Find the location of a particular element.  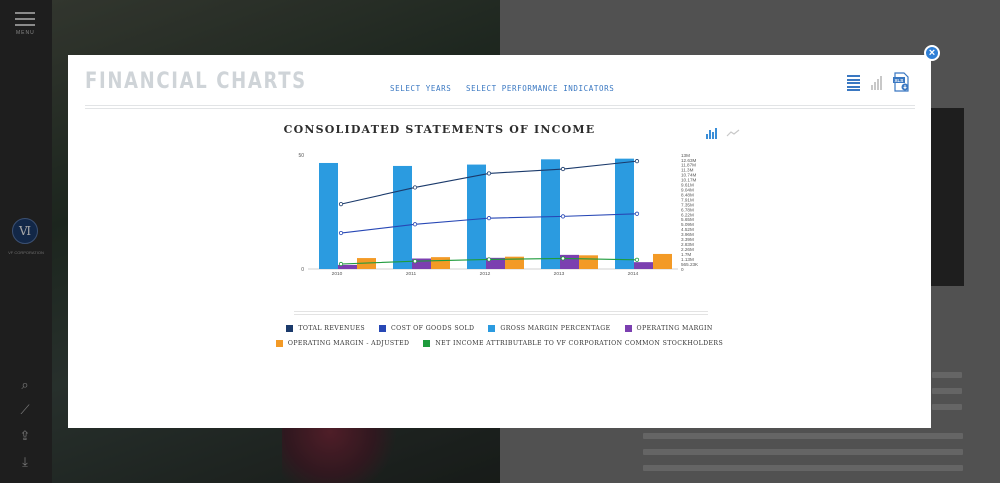

right-axis-tick: 3.39M is located at coordinates (687, 239).